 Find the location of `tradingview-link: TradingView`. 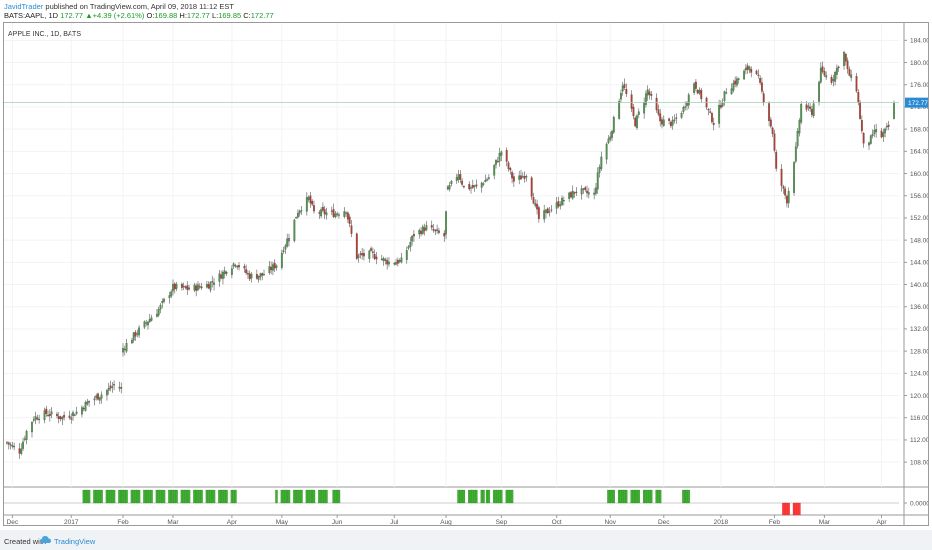

tradingview-link: TradingView is located at coordinates (75, 541).